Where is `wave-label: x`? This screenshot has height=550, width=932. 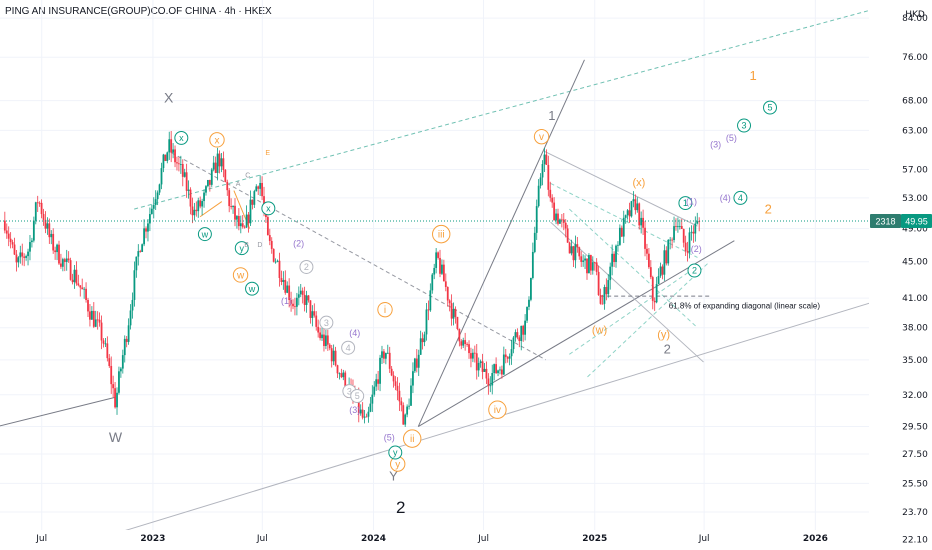
wave-label: x is located at coordinates (181, 138).